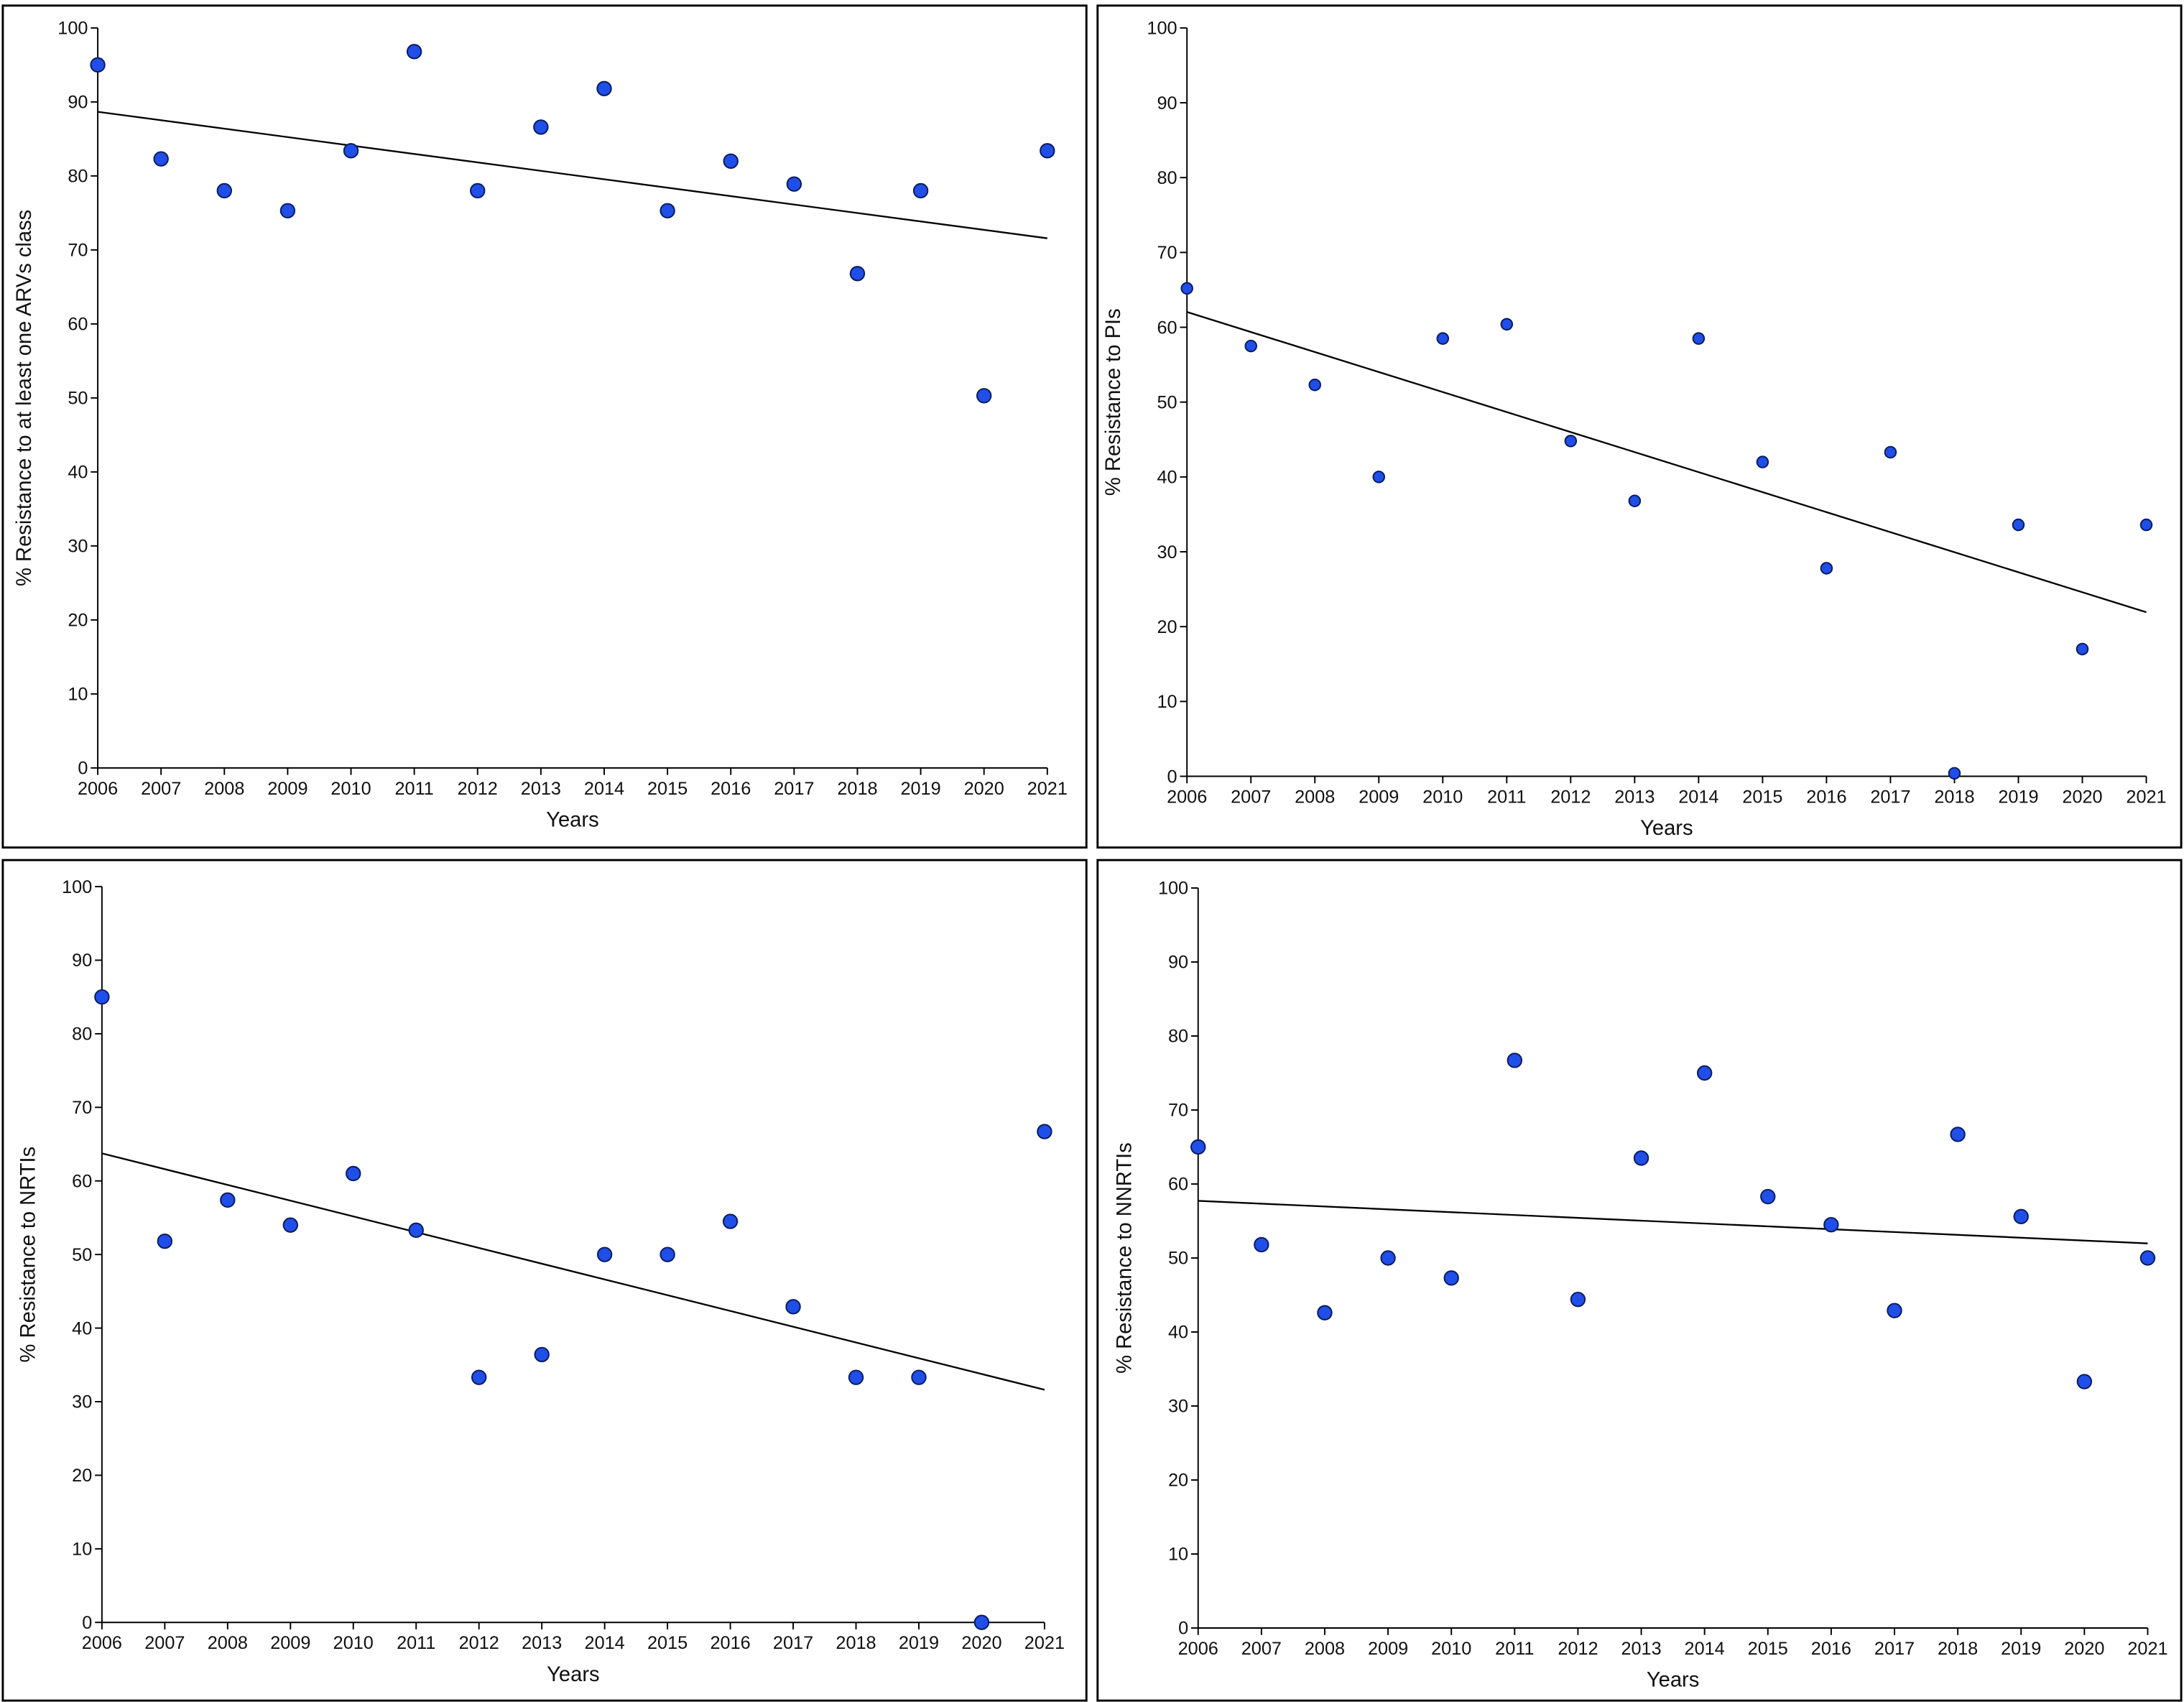  Describe the element at coordinates (78, 547) in the screenshot. I see `y-tick-label: 30` at that location.